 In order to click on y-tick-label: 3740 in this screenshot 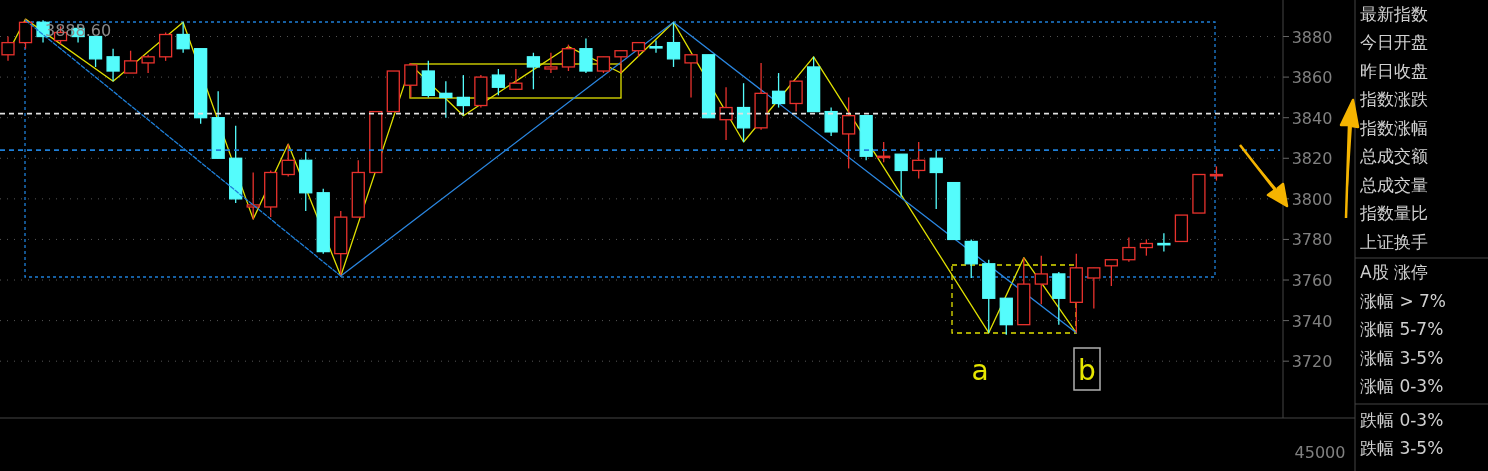, I will do `click(1312, 321)`.